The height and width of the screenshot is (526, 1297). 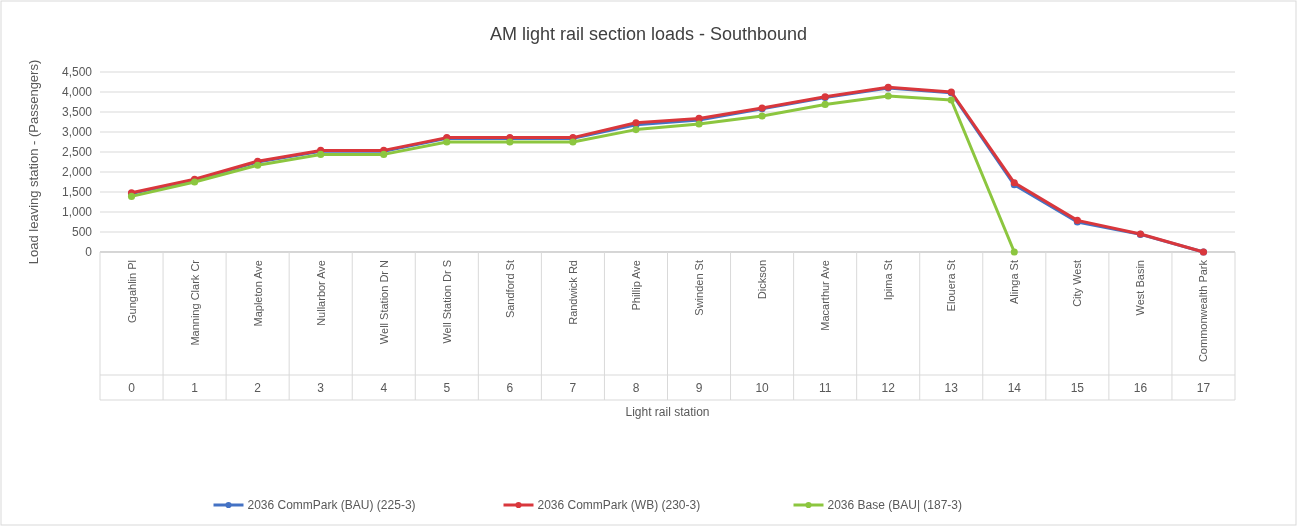 I want to click on x-tick-label: Ipima St, so click(x=888, y=280).